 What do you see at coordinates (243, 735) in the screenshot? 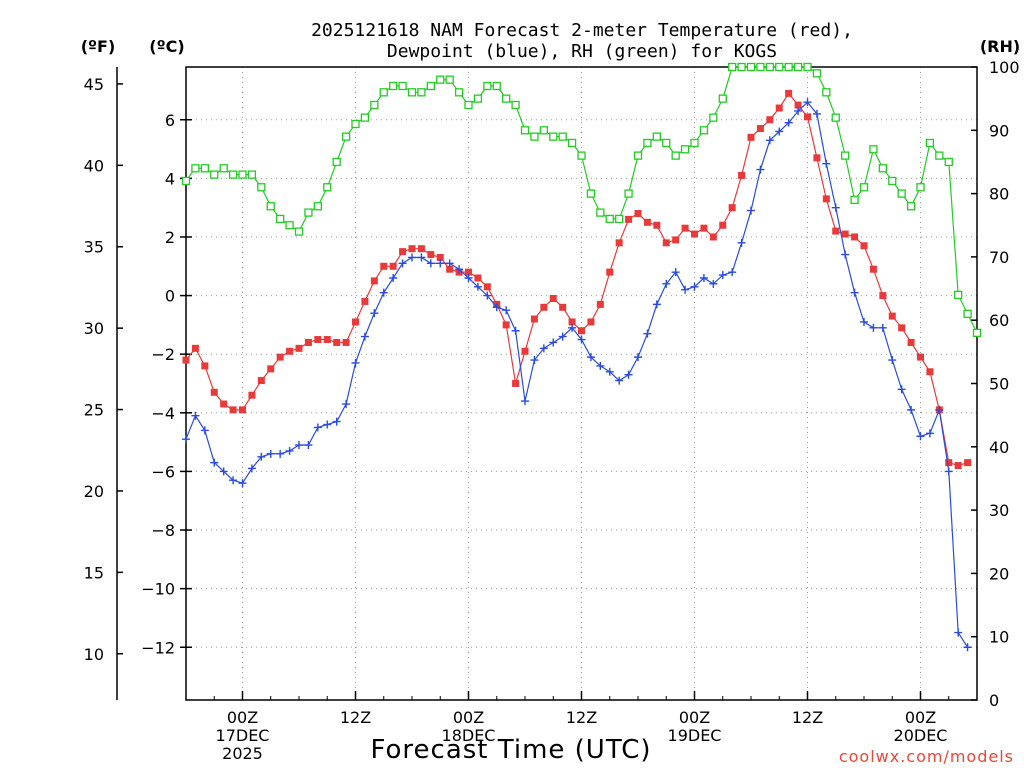
I see `x-tick-label: 17DEC` at bounding box center [243, 735].